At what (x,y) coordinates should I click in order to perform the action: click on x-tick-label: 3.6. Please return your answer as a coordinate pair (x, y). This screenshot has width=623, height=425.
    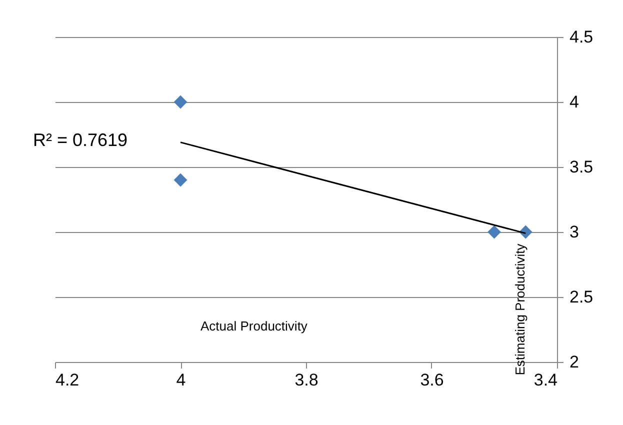
    Looking at the image, I should click on (432, 380).